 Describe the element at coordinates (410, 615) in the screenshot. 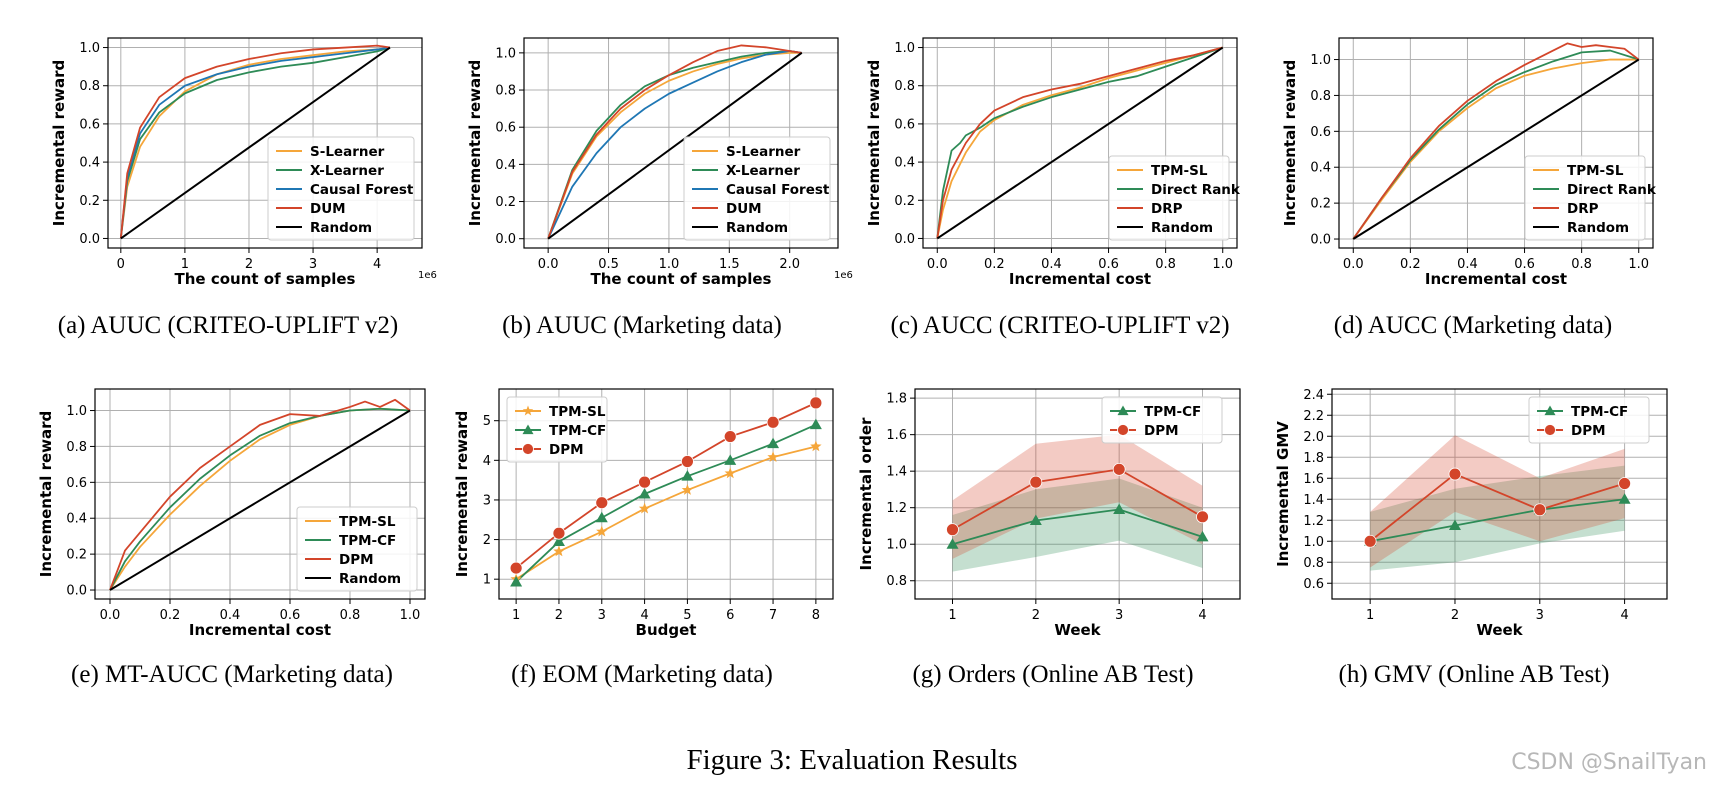

I see `x-tick-label: 1.0` at that location.